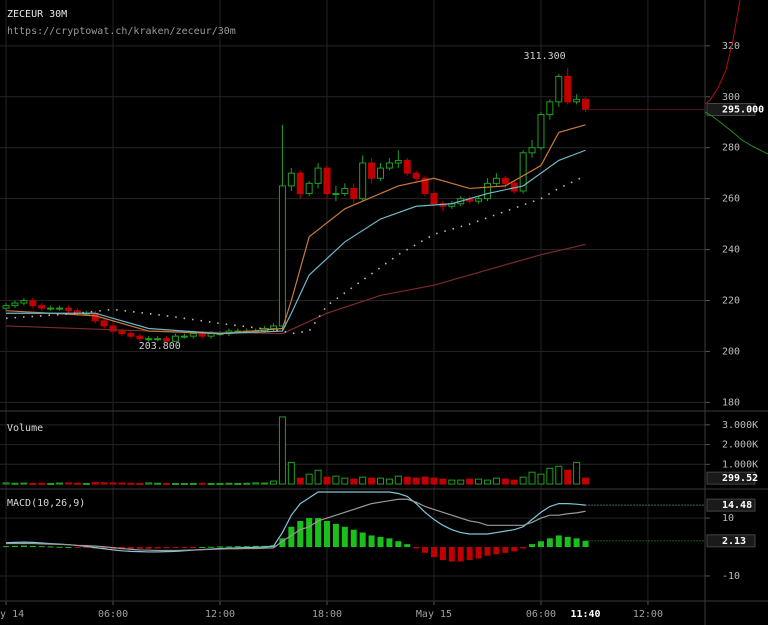 The height and width of the screenshot is (625, 768). Describe the element at coordinates (731, 576) in the screenshot. I see `y-tick-label: -10` at that location.